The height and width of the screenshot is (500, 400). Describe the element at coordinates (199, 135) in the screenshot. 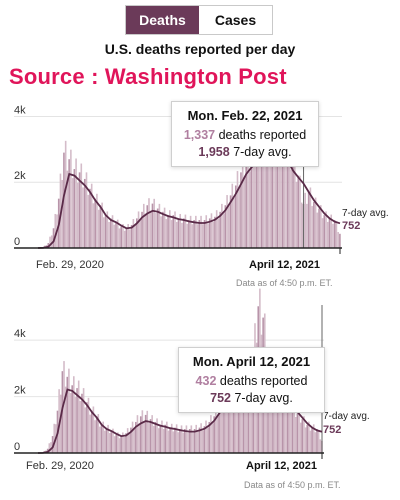

I see `tooltip-deaths-value: 1,337` at that location.